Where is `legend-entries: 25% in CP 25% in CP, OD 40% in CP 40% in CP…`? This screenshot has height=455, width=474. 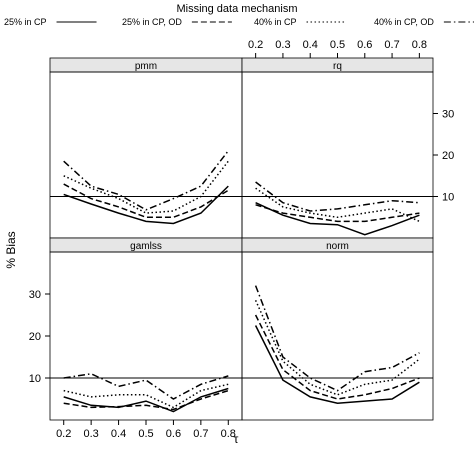
legend-entries: 25% in CP 25% in CP, OD 40% in CP 40% in CP… is located at coordinates (239, 22).